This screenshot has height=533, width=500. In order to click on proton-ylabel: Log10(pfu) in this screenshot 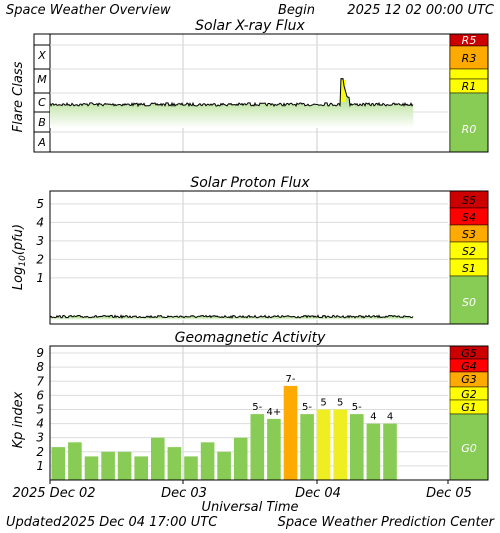, I will do `click(19, 257)`.